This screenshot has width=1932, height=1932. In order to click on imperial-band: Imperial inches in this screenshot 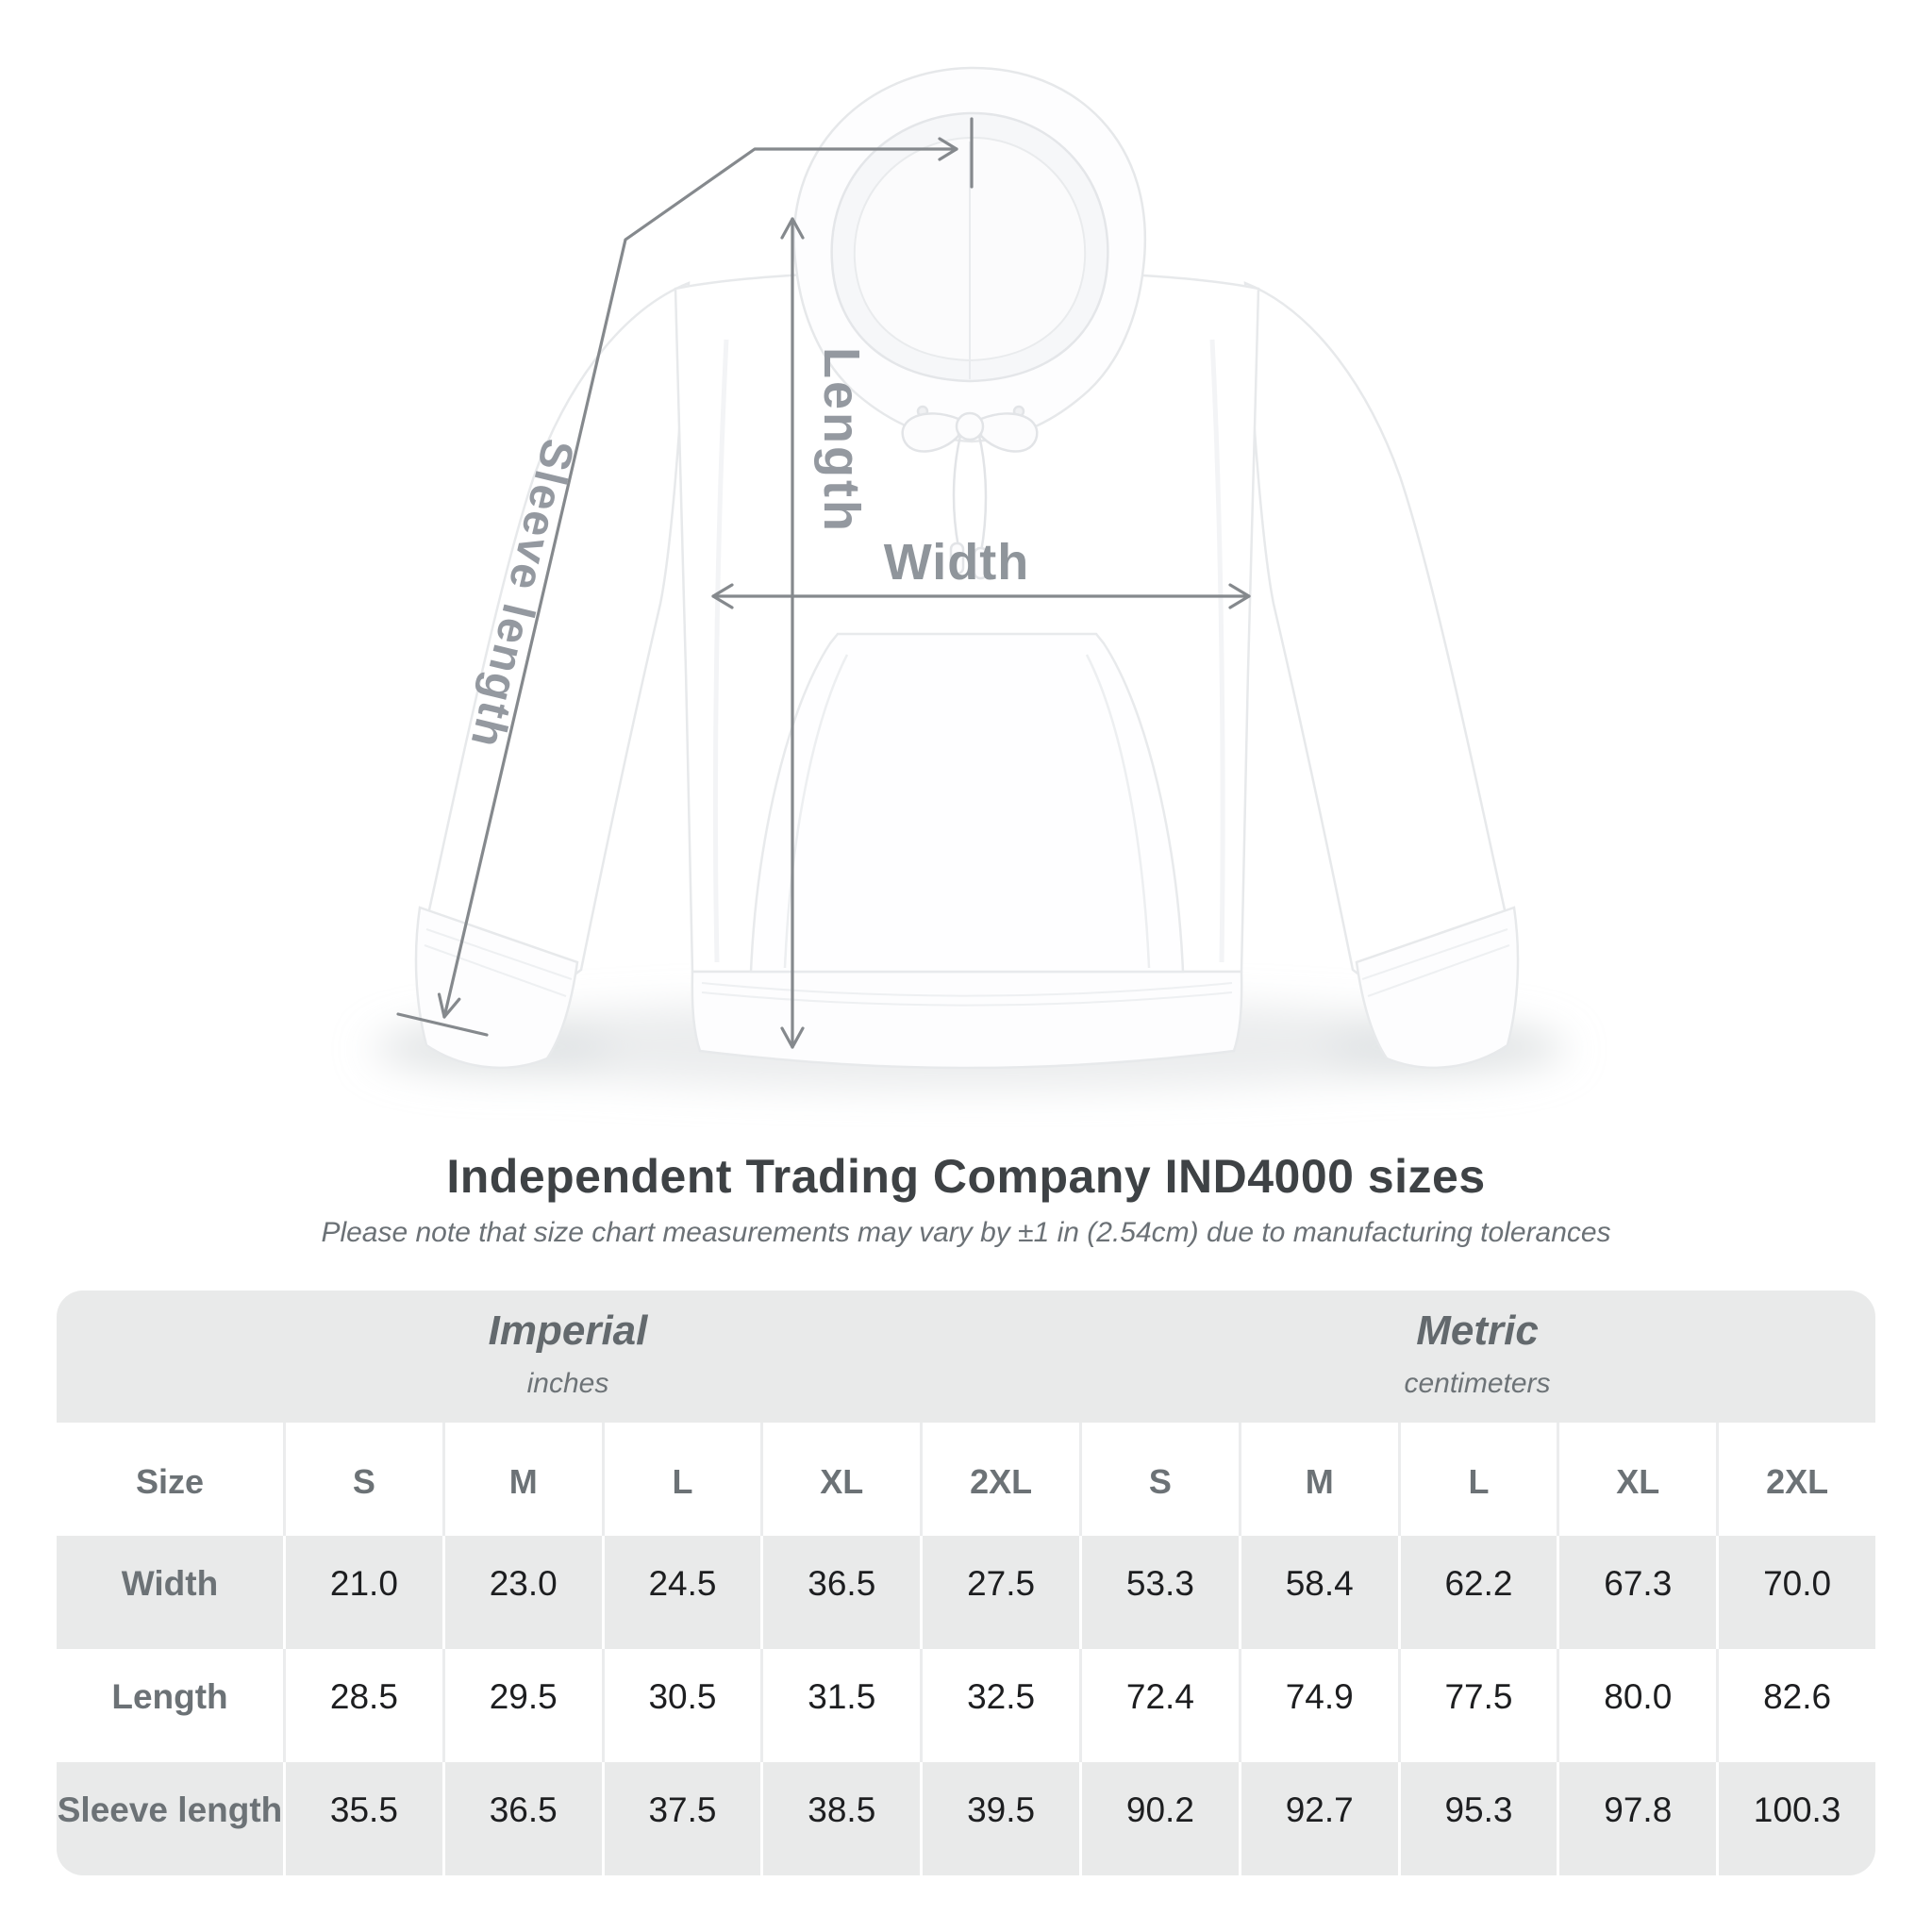, I will do `click(568, 1357)`.